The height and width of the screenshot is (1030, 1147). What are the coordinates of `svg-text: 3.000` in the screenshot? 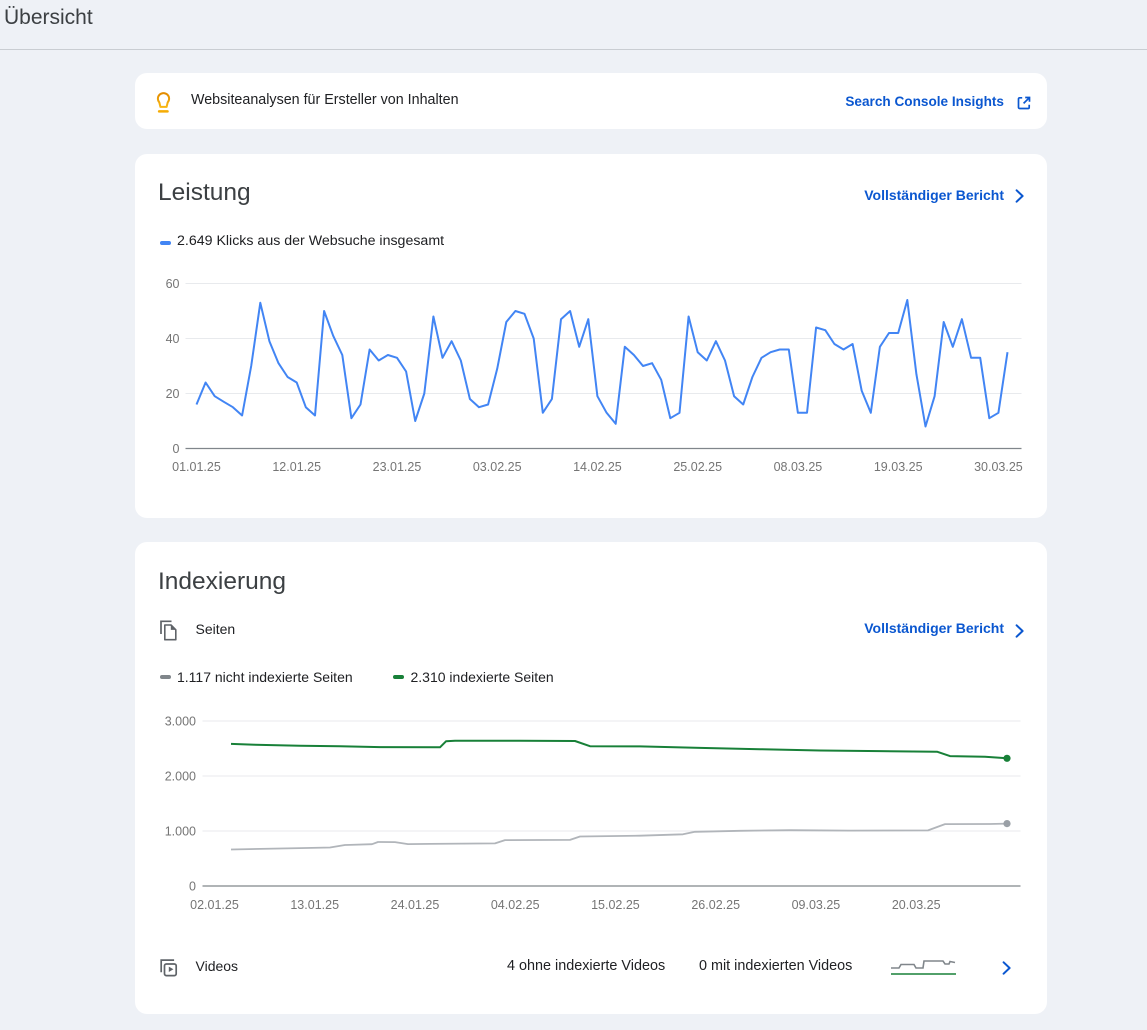 It's located at (180, 722).